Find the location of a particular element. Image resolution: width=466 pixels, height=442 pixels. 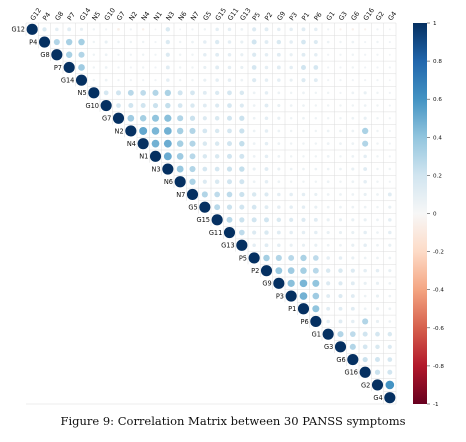

column-label: N6 is located at coordinates (183, 16).